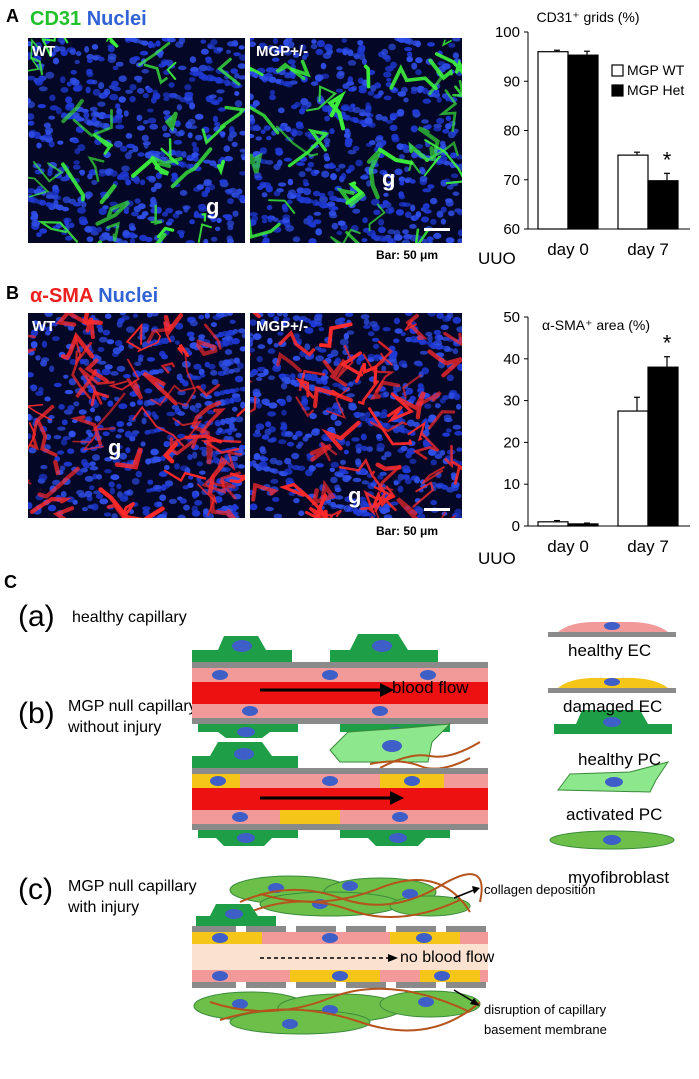 This screenshot has height=1079, width=699. I want to click on legend-swatch-activated-pc, so click(613, 777).